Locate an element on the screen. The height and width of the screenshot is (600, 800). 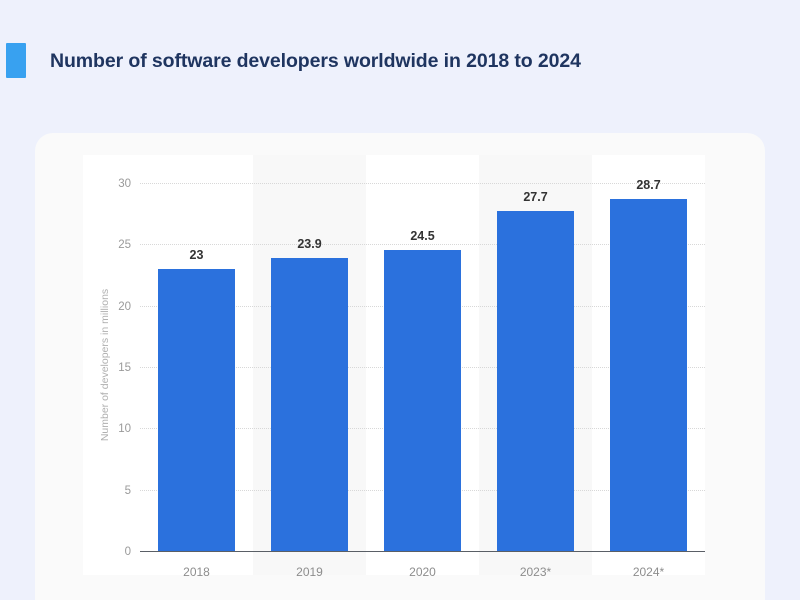
bar-2018: 23 is located at coordinates (196, 399).